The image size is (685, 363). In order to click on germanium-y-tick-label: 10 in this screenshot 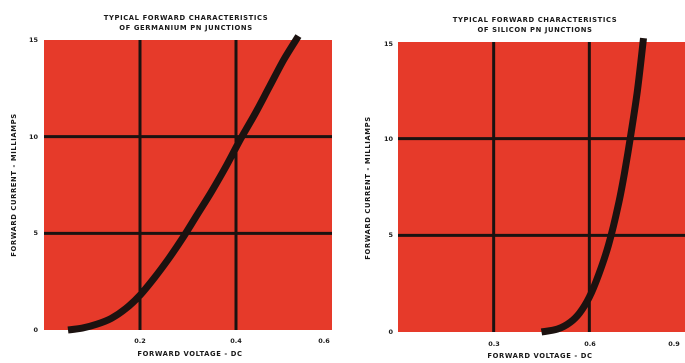, I will do `click(34, 137)`.